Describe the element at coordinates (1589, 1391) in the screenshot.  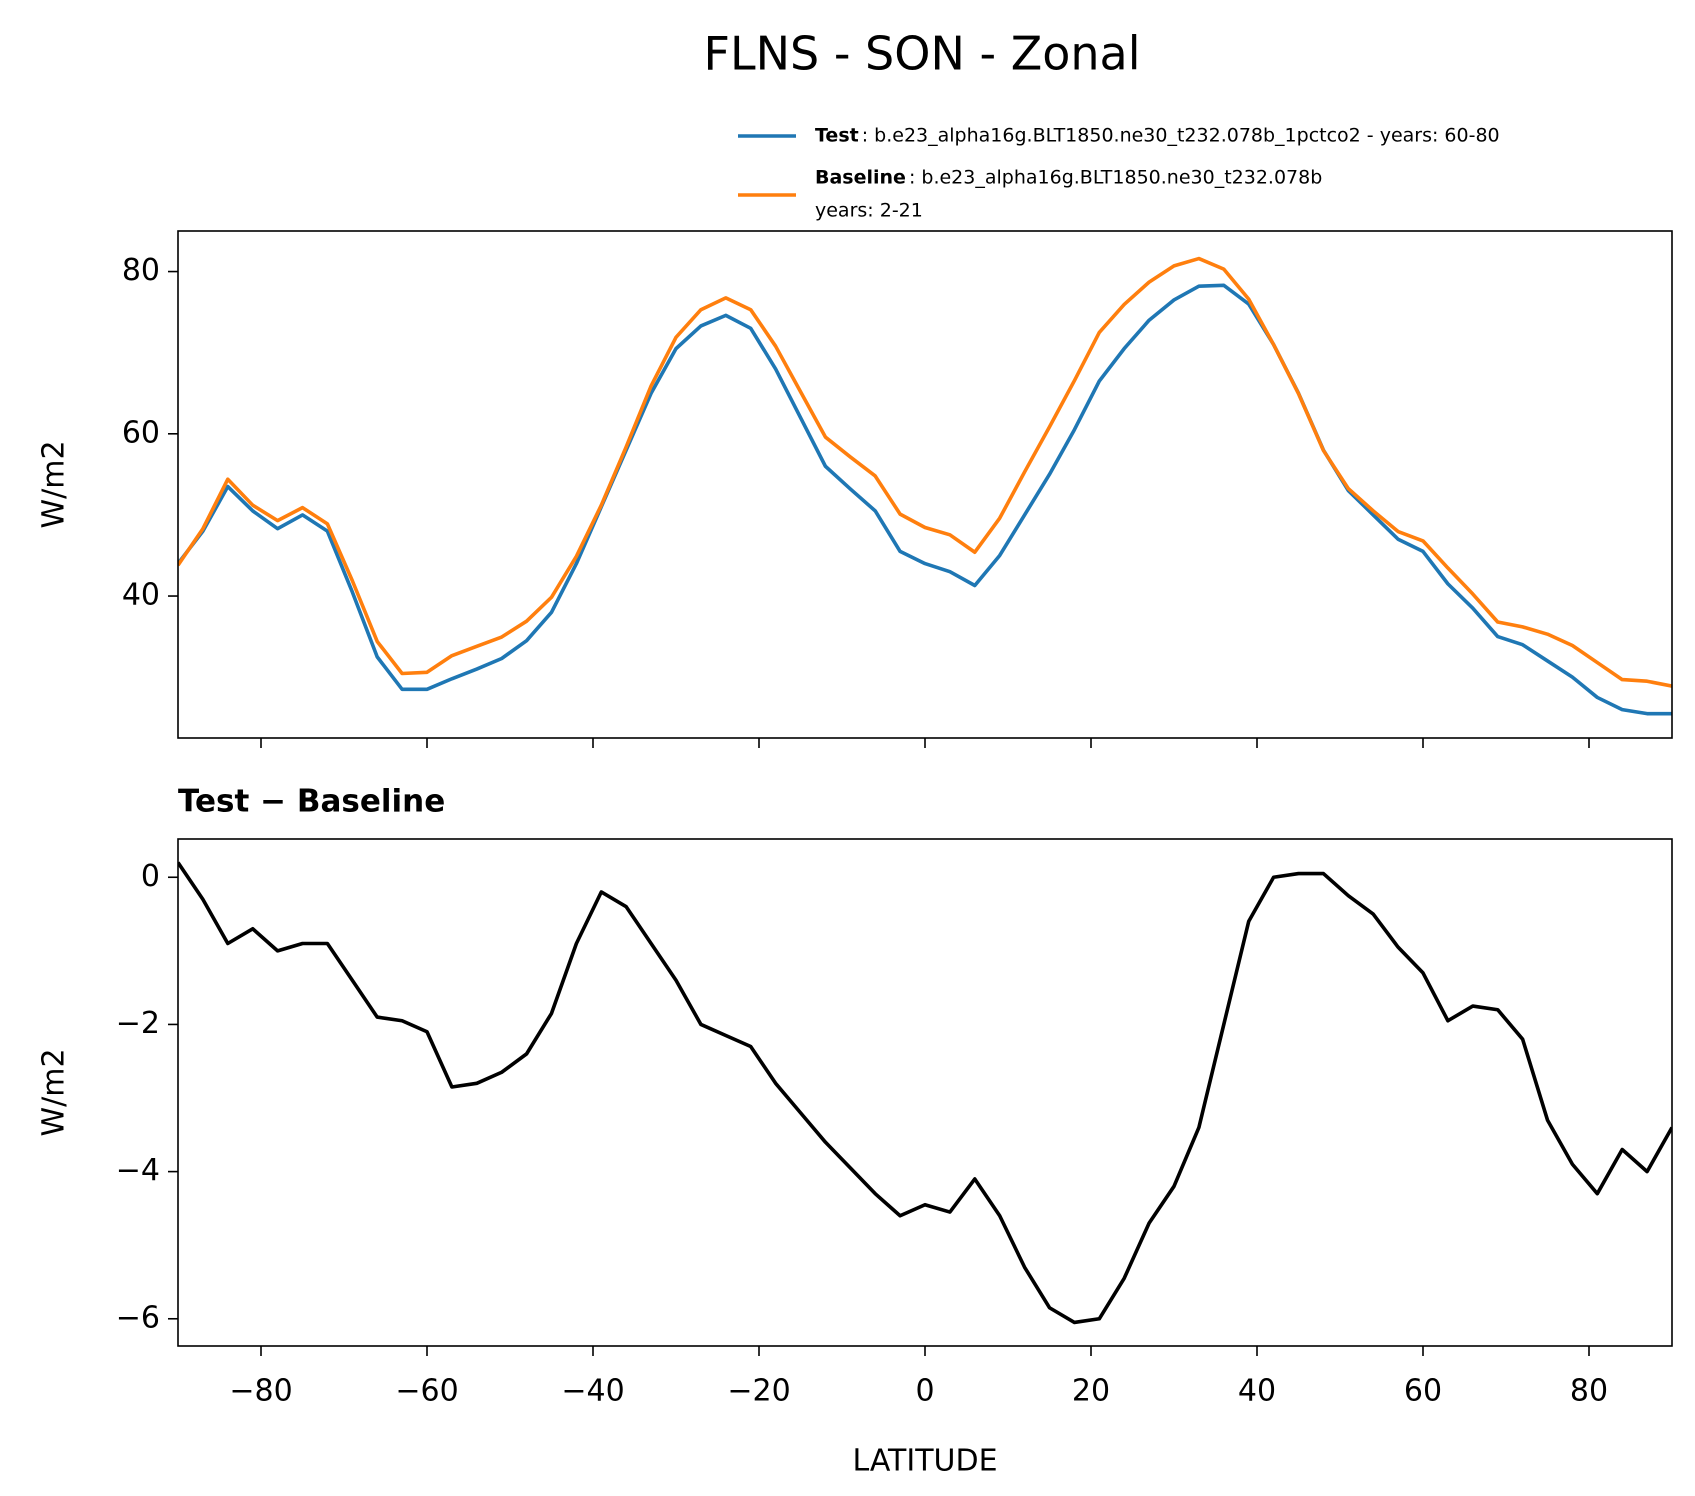
I see `x-tick-label: 80` at that location.